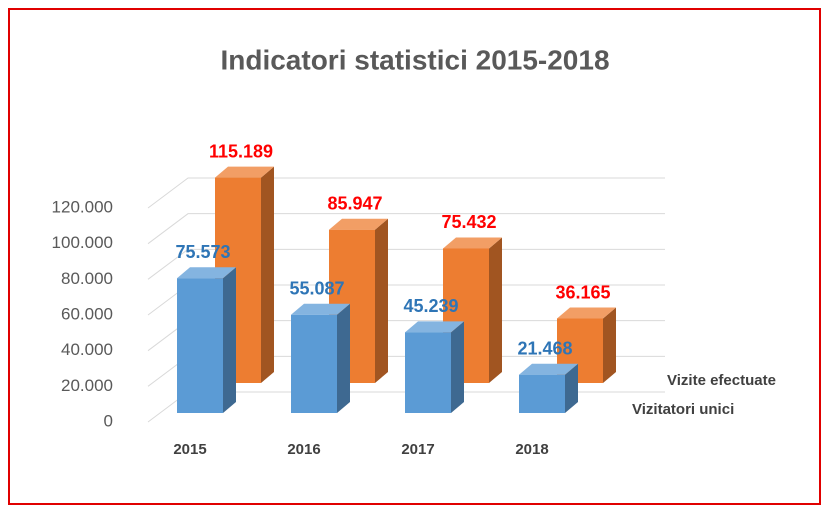  What do you see at coordinates (82, 206) in the screenshot?
I see `y-tick-label: 120.000` at bounding box center [82, 206].